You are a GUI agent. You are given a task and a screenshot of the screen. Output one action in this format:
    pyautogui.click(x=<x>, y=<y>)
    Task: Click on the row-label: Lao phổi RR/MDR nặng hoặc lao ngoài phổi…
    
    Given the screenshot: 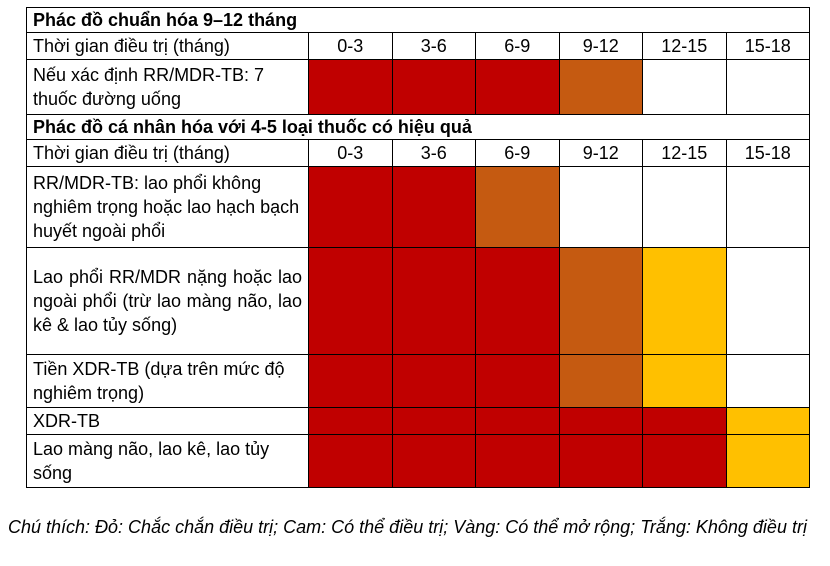 What is the action you would take?
    pyautogui.click(x=167, y=301)
    